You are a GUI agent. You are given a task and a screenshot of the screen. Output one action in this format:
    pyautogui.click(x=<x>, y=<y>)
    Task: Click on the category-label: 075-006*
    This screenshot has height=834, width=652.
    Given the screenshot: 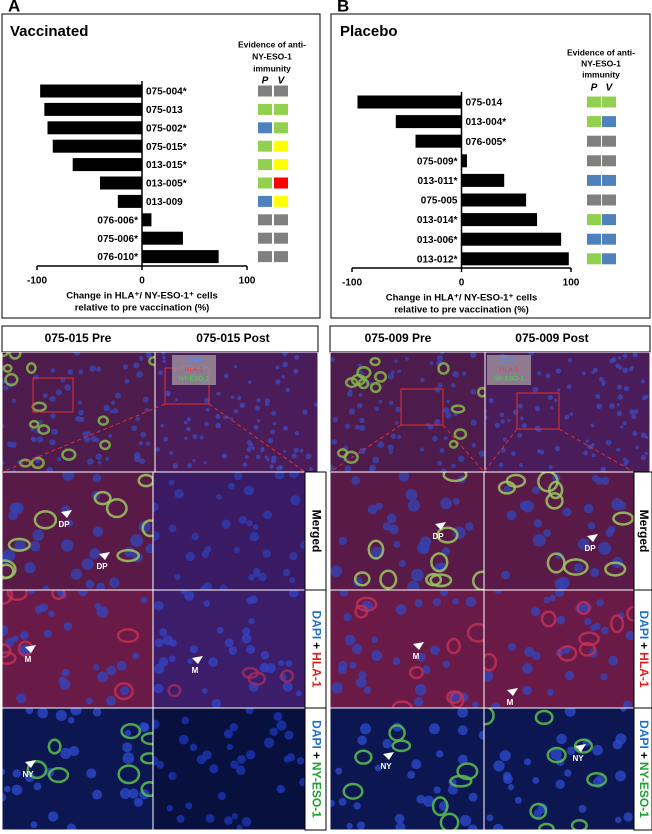 What is the action you would take?
    pyautogui.click(x=117, y=239)
    